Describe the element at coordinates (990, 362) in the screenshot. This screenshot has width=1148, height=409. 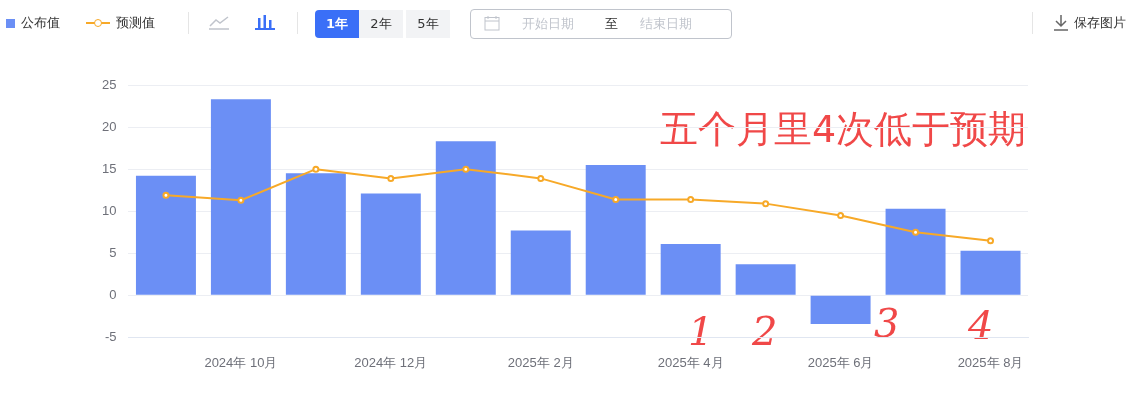
I see `x-tick-label: 2025年 8月` at that location.